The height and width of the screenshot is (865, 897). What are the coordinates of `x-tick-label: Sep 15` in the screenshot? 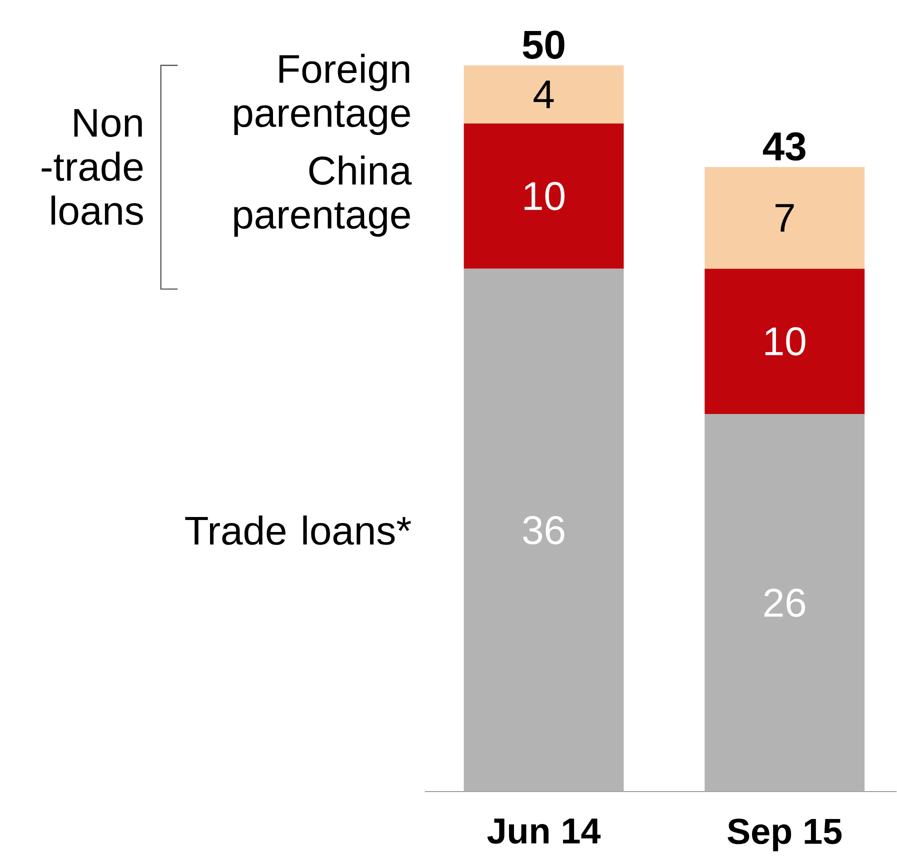 It's located at (785, 835).